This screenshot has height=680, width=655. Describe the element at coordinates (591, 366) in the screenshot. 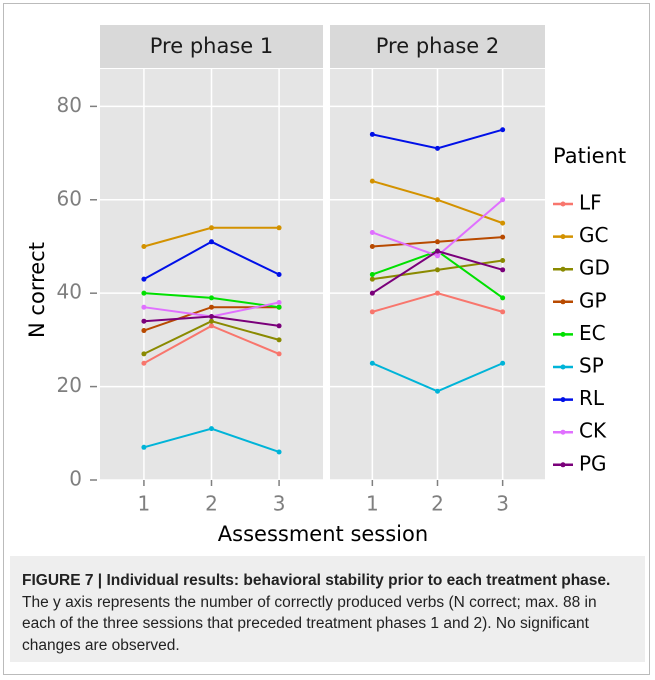

I see `legend-label: SP` at that location.